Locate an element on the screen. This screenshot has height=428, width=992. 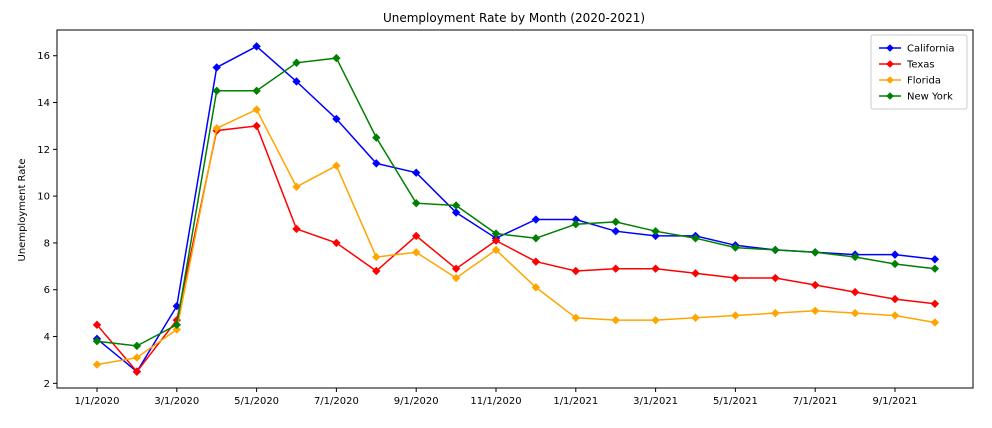
legend-entry-texas: Texas is located at coordinates (907, 65).